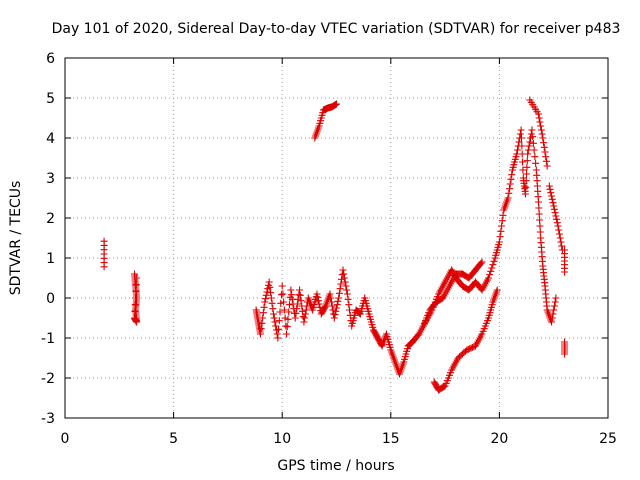  I want to click on y-tick-label: 3, so click(50, 179).